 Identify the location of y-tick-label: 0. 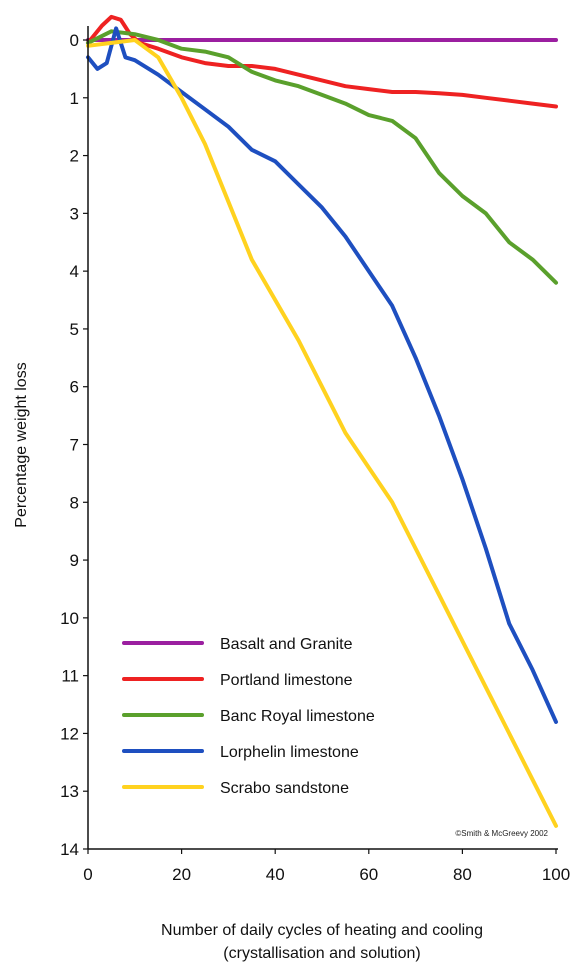
(74, 40).